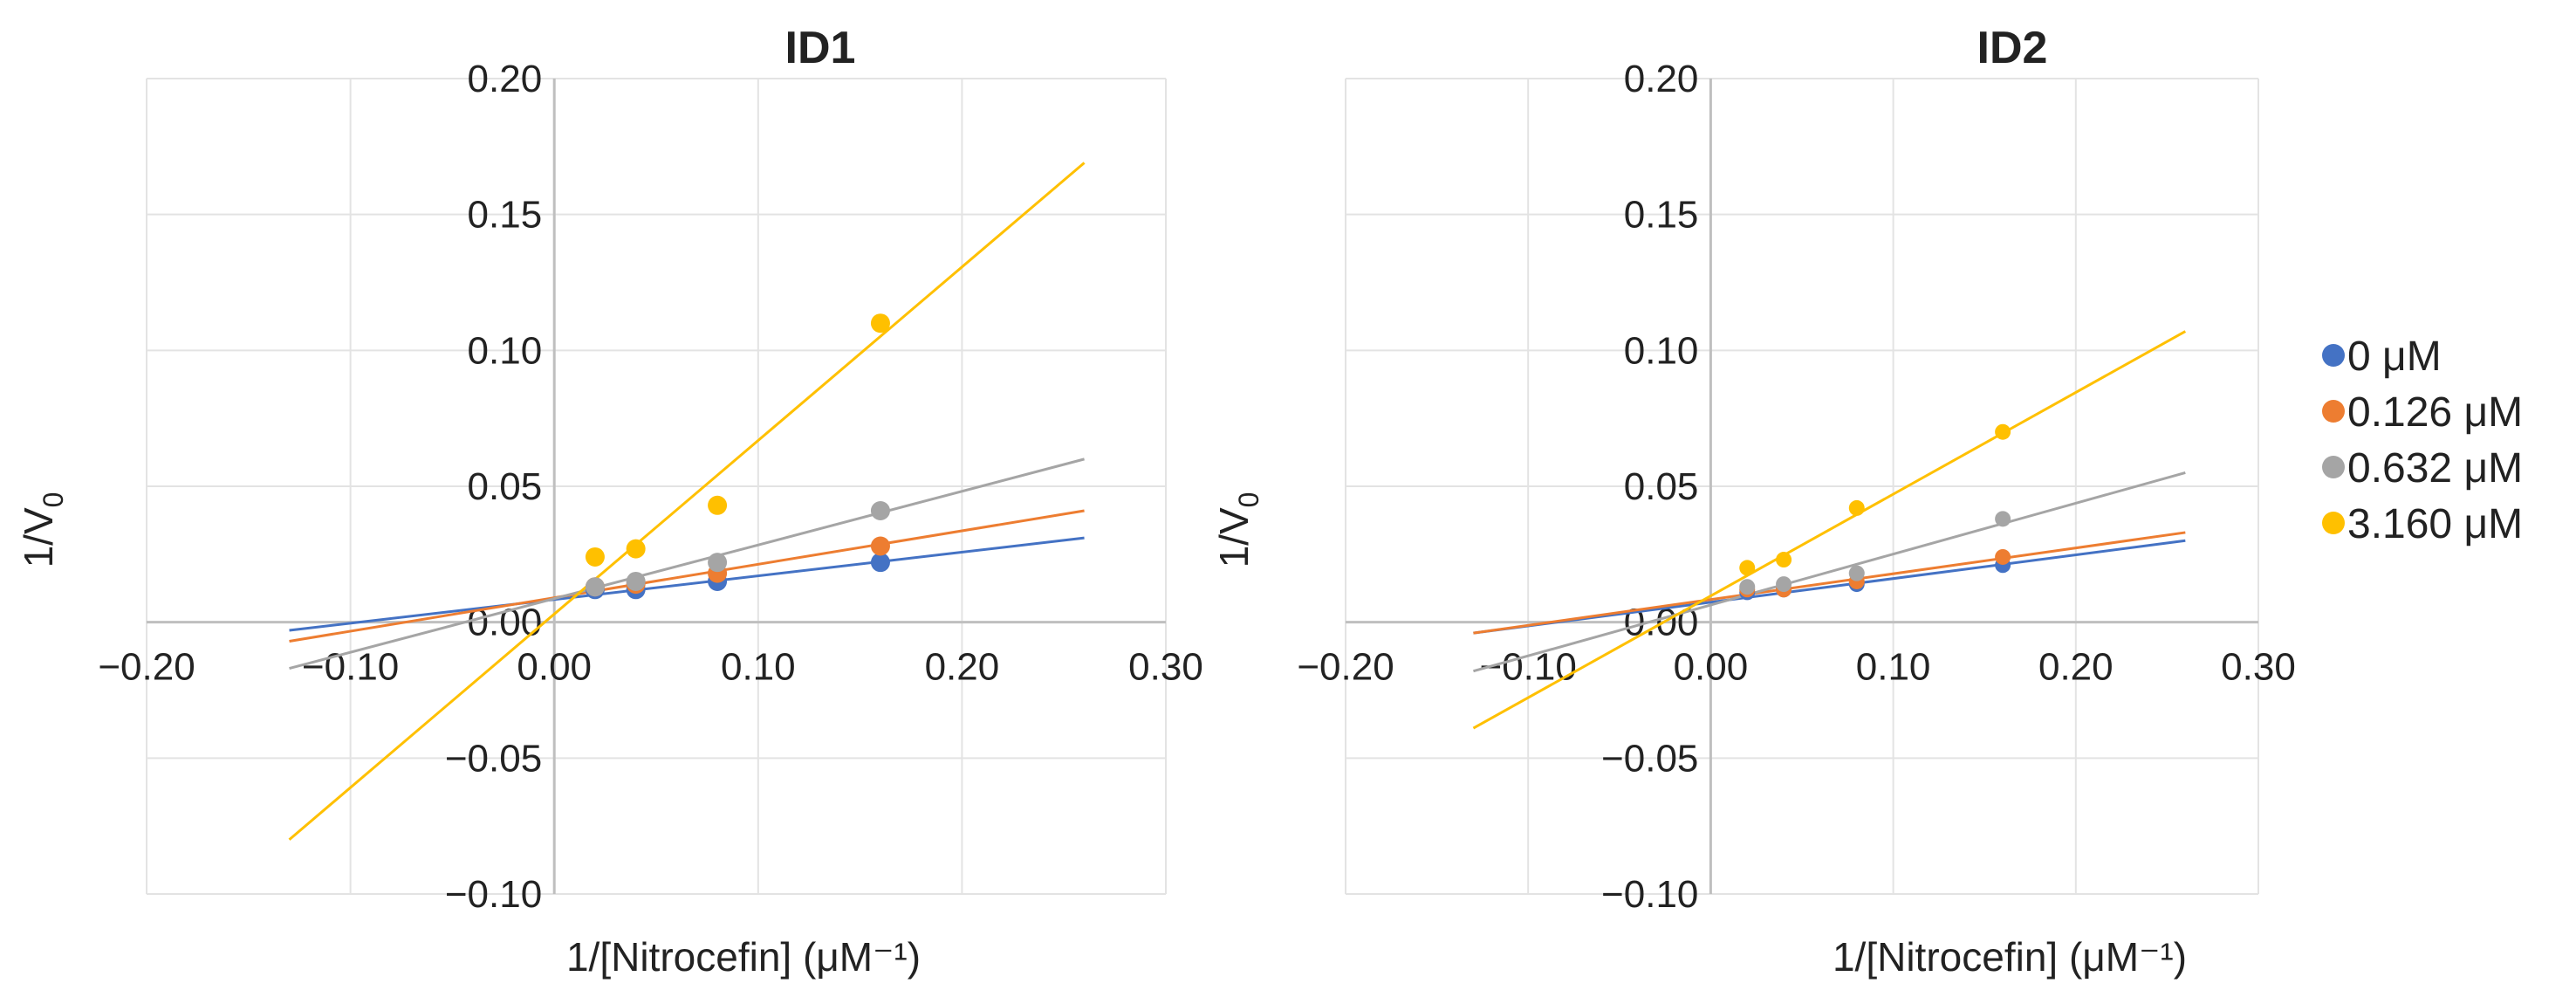 The image size is (2576, 1004). Describe the element at coordinates (2395, 357) in the screenshot. I see `legend-label-0: 0 μM` at that location.